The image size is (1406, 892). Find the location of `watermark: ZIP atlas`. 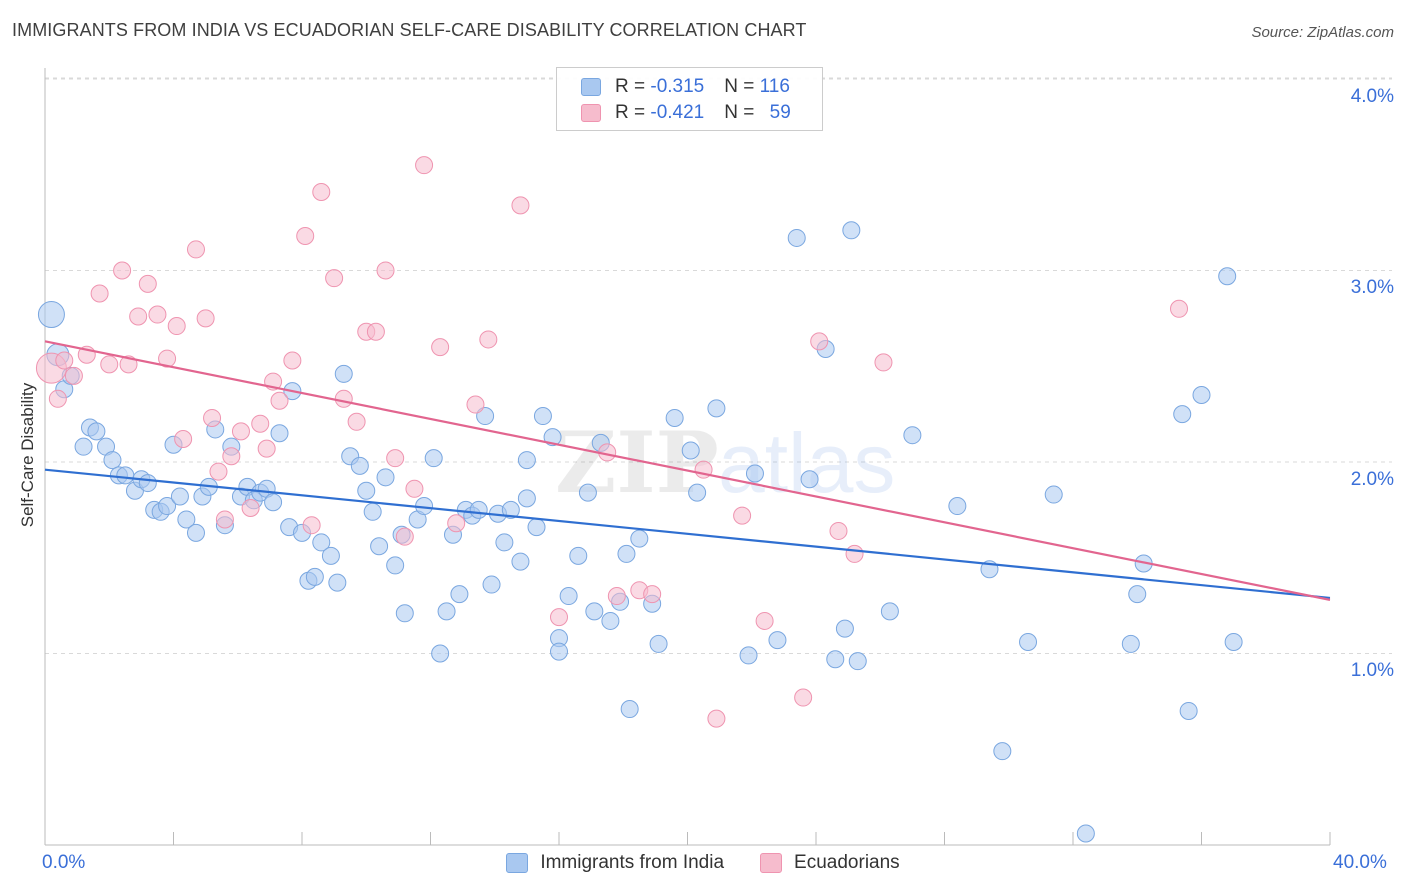

watermark: ZIP atlas is located at coordinates (725, 462).